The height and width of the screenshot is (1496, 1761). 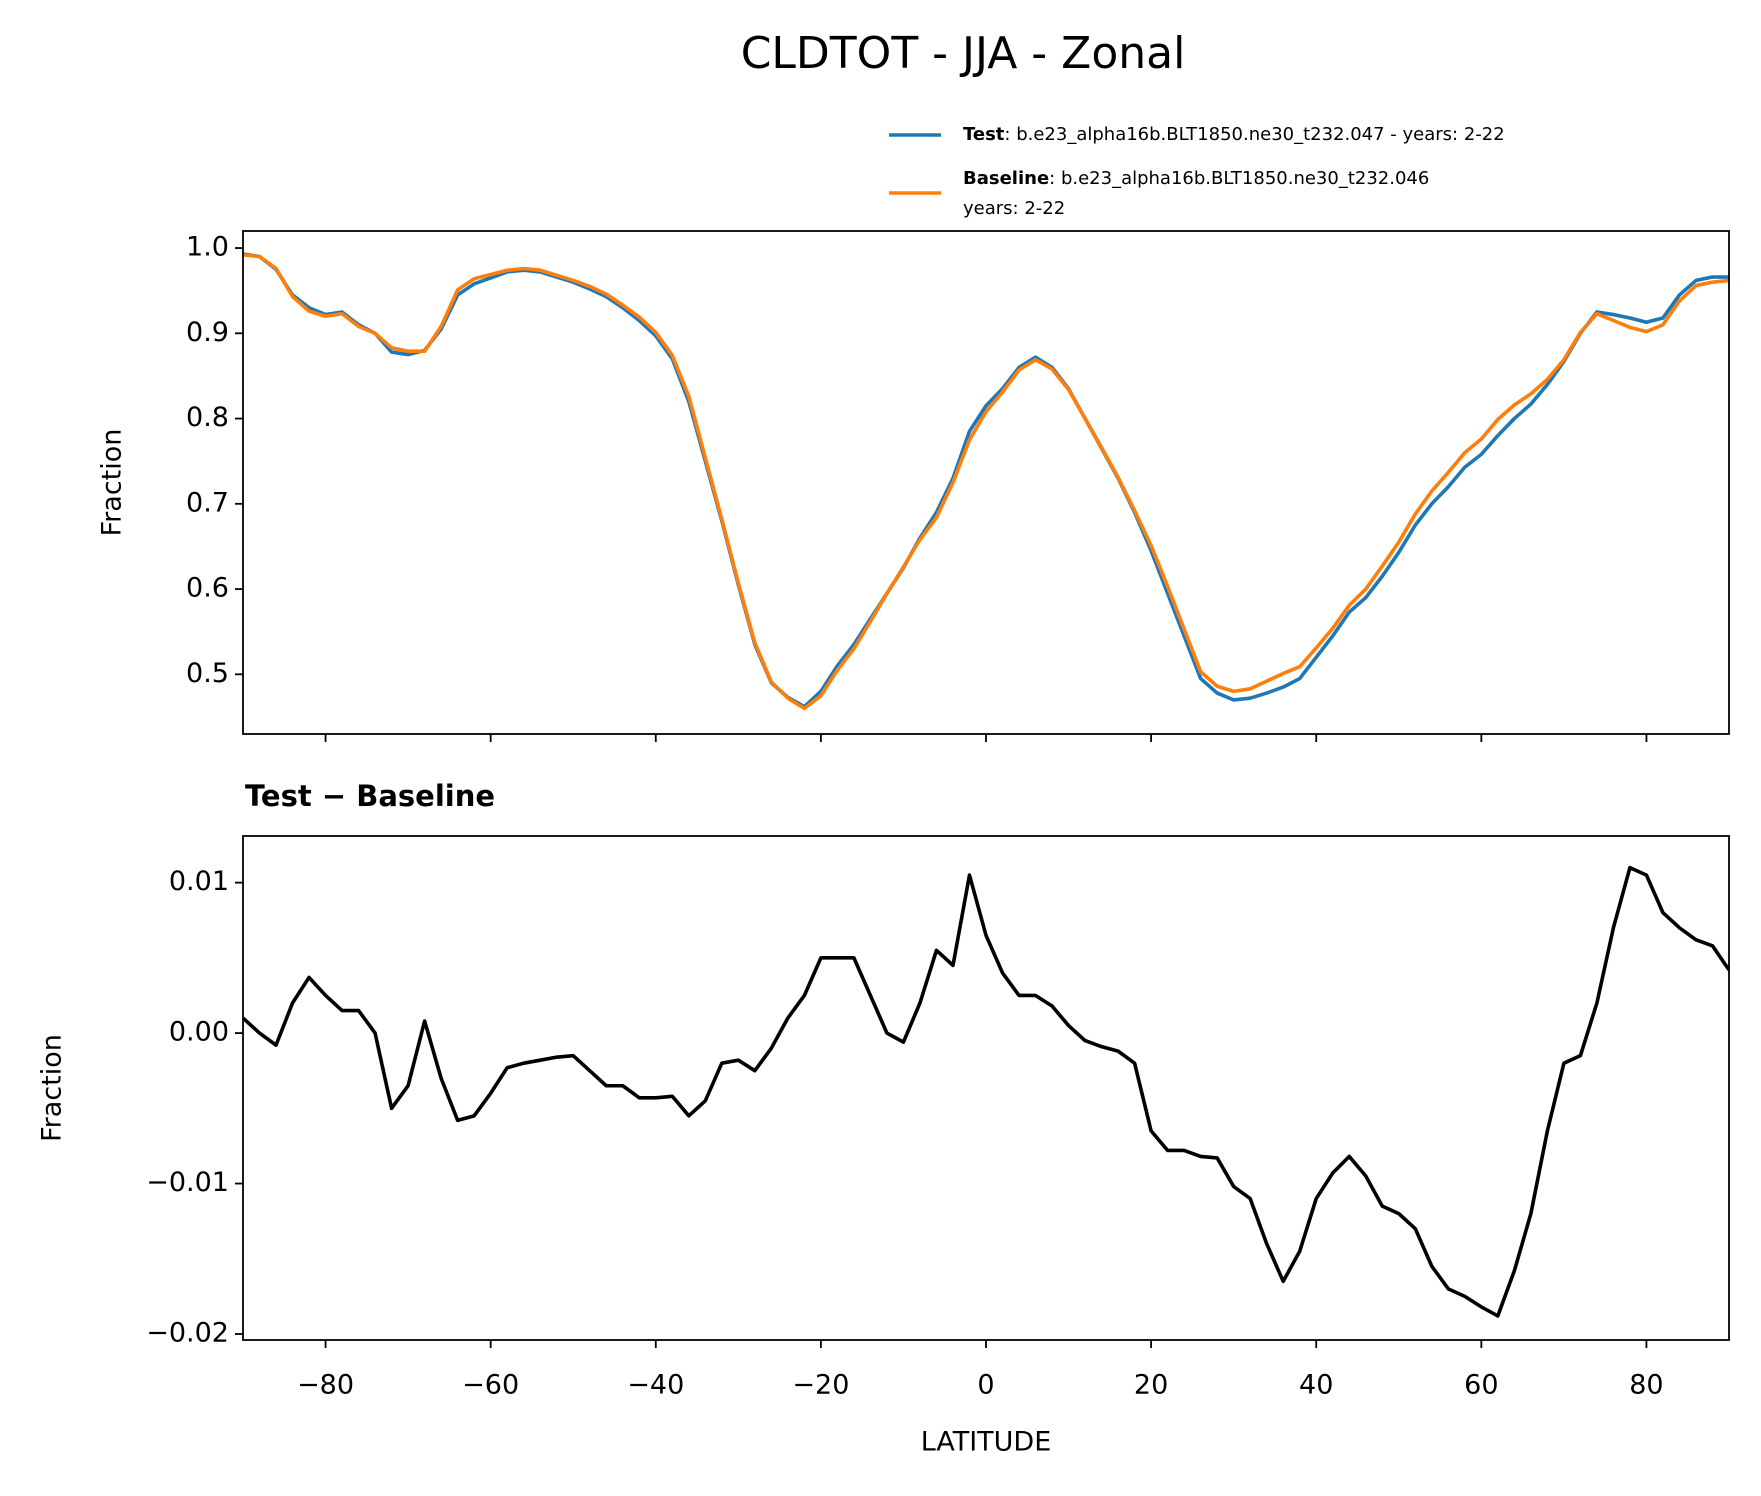 What do you see at coordinates (325, 1385) in the screenshot?
I see `x-tick-label: −80` at bounding box center [325, 1385].